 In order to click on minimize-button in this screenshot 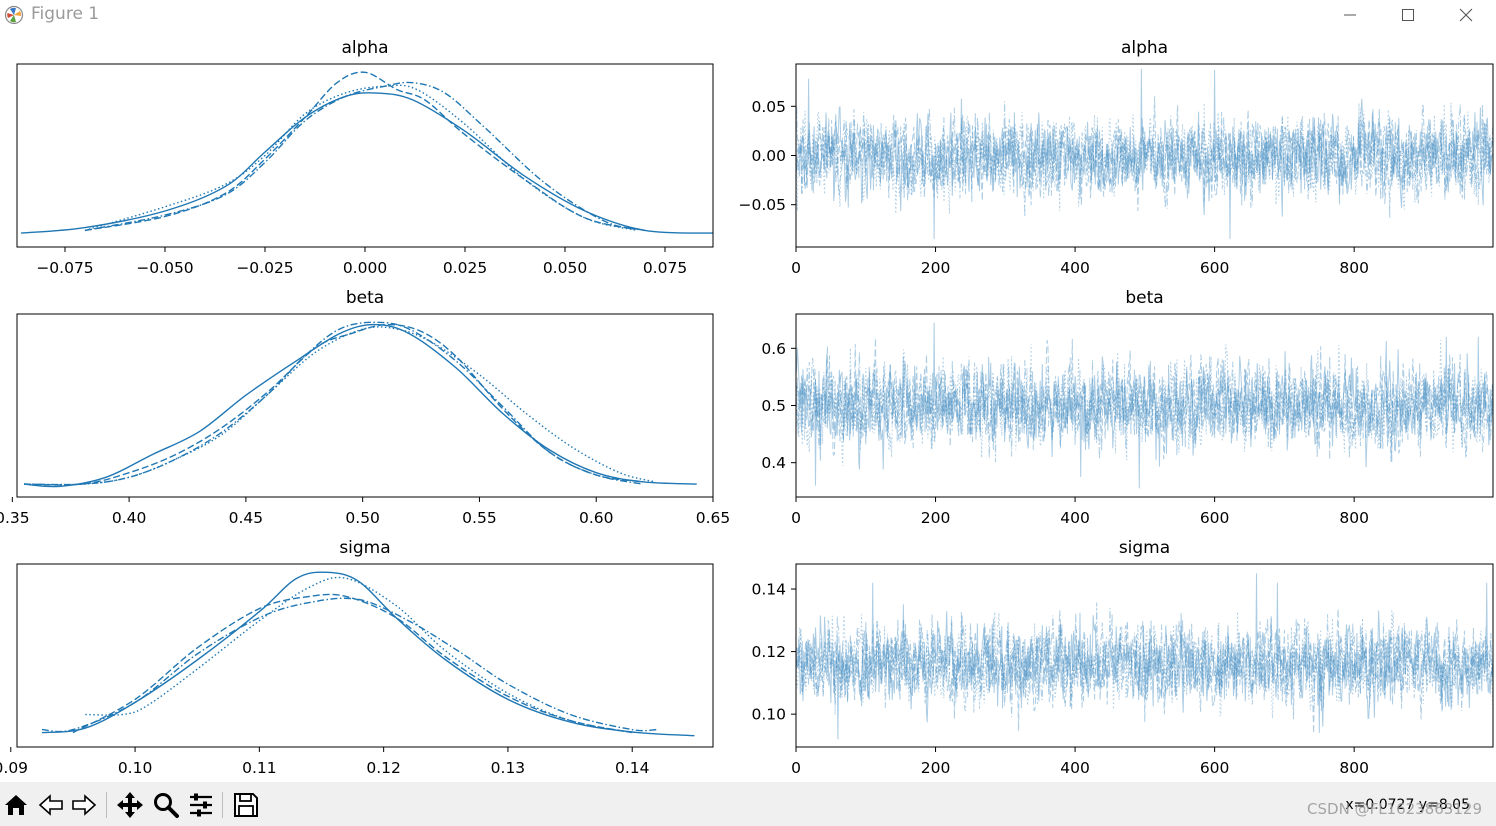, I will do `click(1350, 15)`.